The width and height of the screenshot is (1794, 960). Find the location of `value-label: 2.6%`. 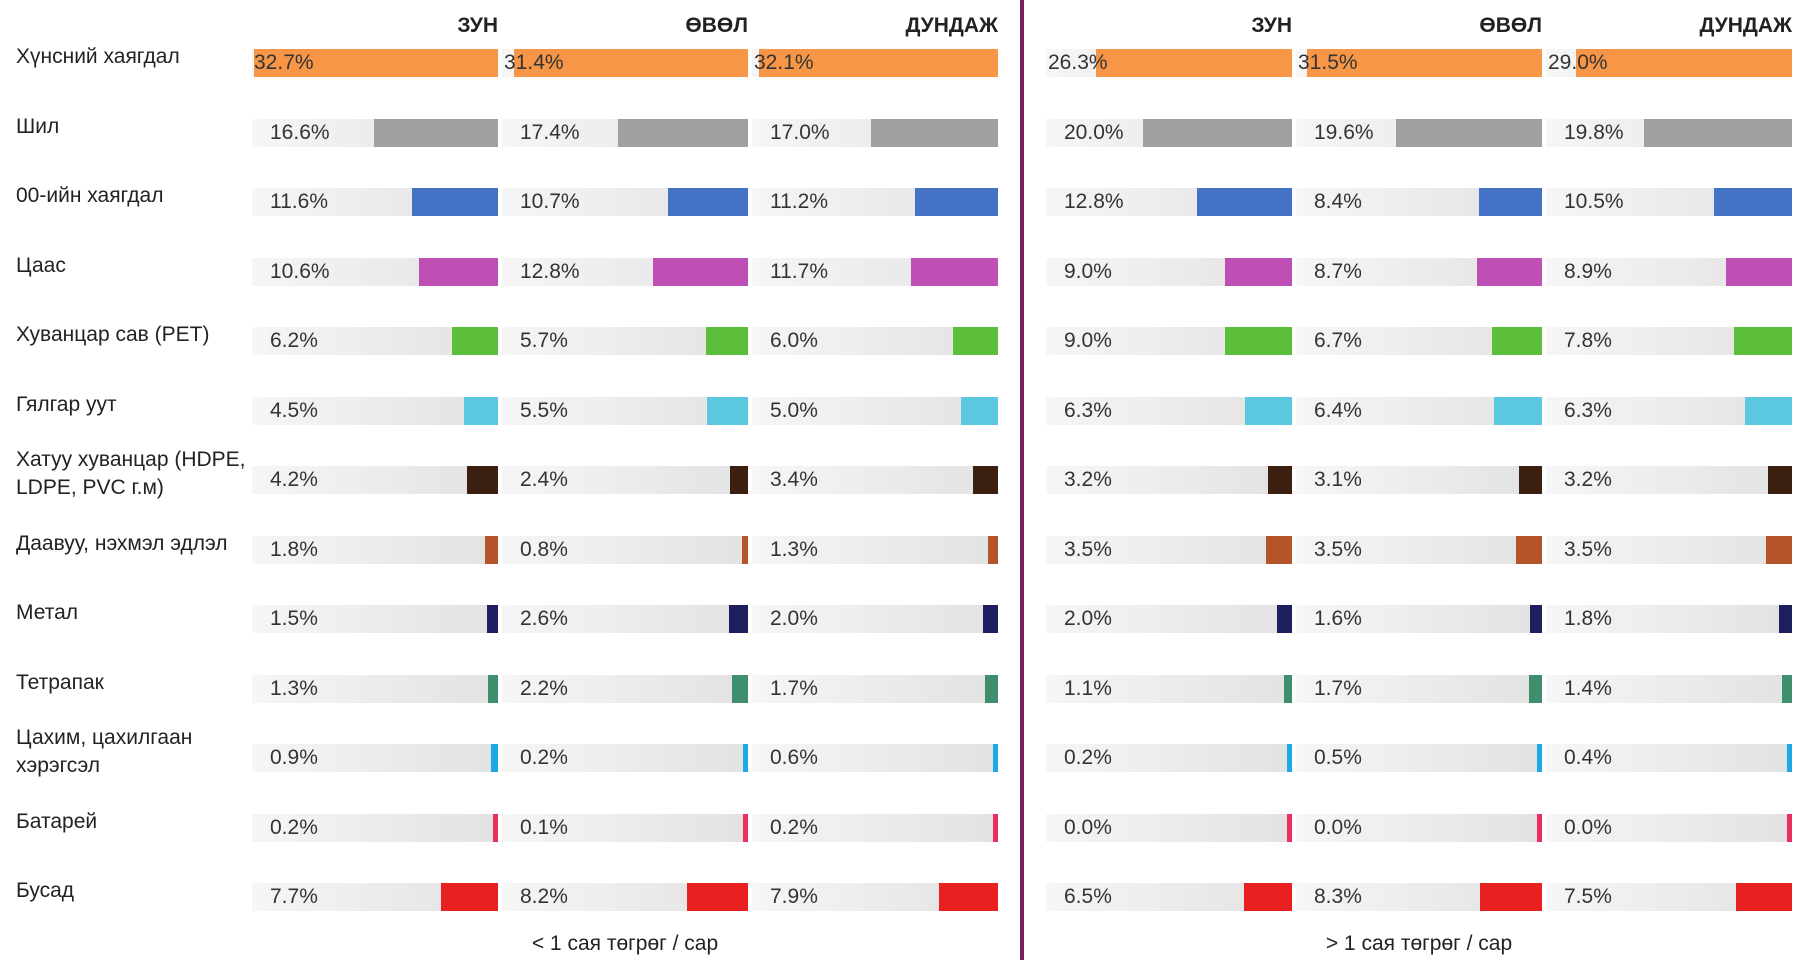

value-label: 2.6% is located at coordinates (544, 618).